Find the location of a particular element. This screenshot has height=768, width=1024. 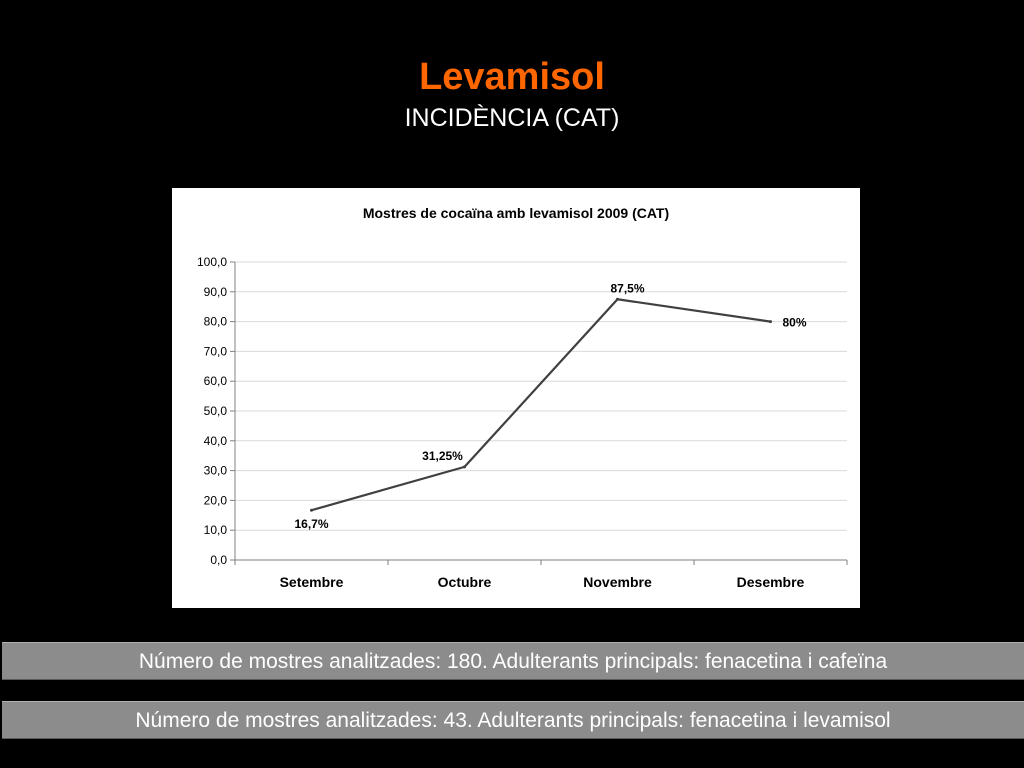

x-tick-label: Novembre is located at coordinates (617, 582).